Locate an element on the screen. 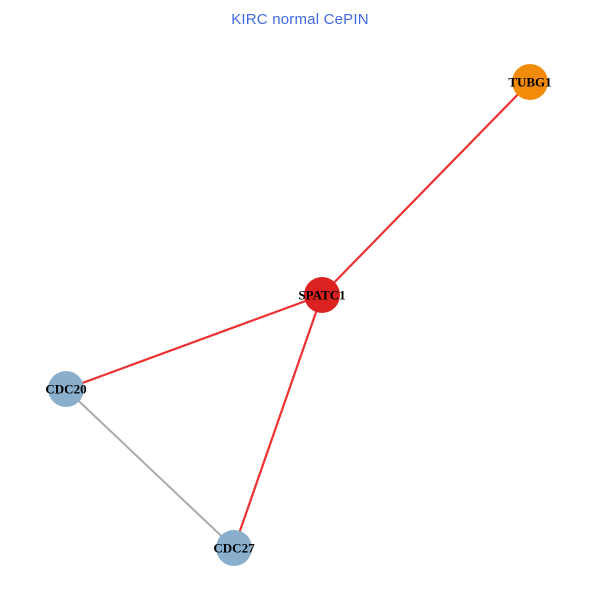 The width and height of the screenshot is (600, 600). node-label-CDC20: CDC20 is located at coordinates (65, 389).